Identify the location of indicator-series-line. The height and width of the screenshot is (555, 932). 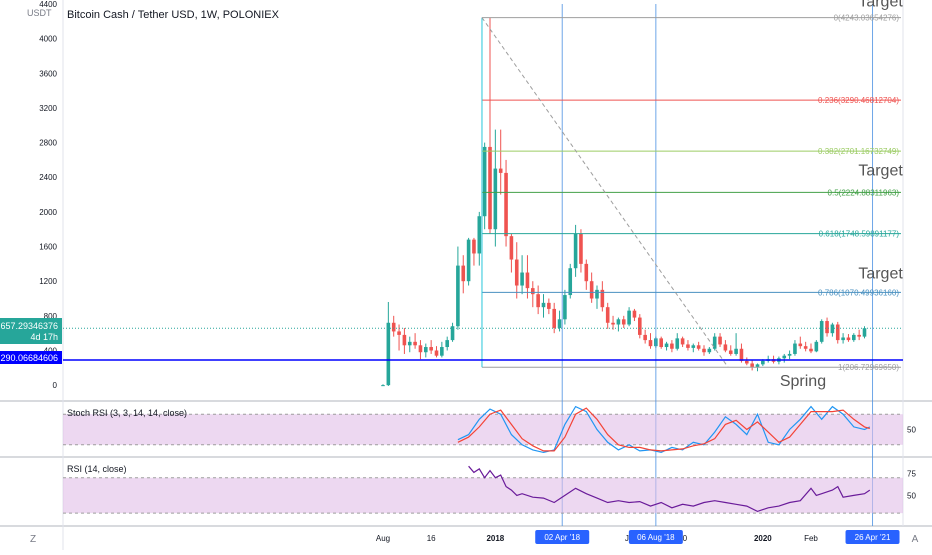
(663, 429).